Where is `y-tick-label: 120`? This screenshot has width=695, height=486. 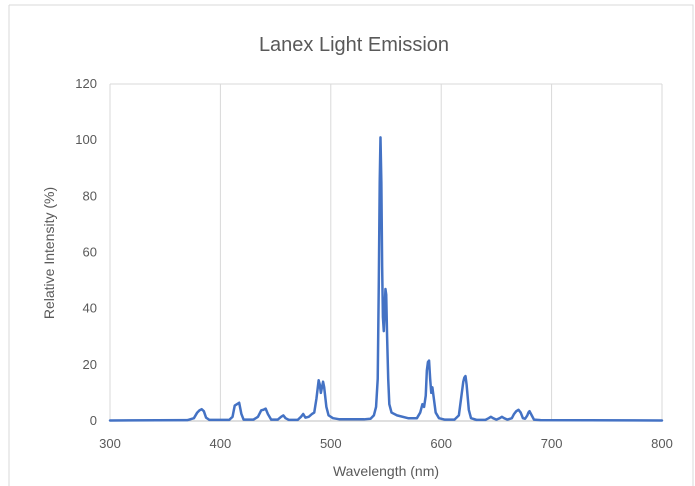 y-tick-label: 120 is located at coordinates (86, 83).